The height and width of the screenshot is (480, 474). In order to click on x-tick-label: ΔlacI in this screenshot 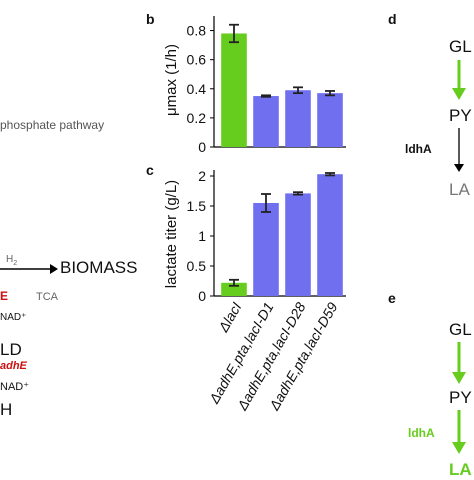, I will do `click(230, 317)`.